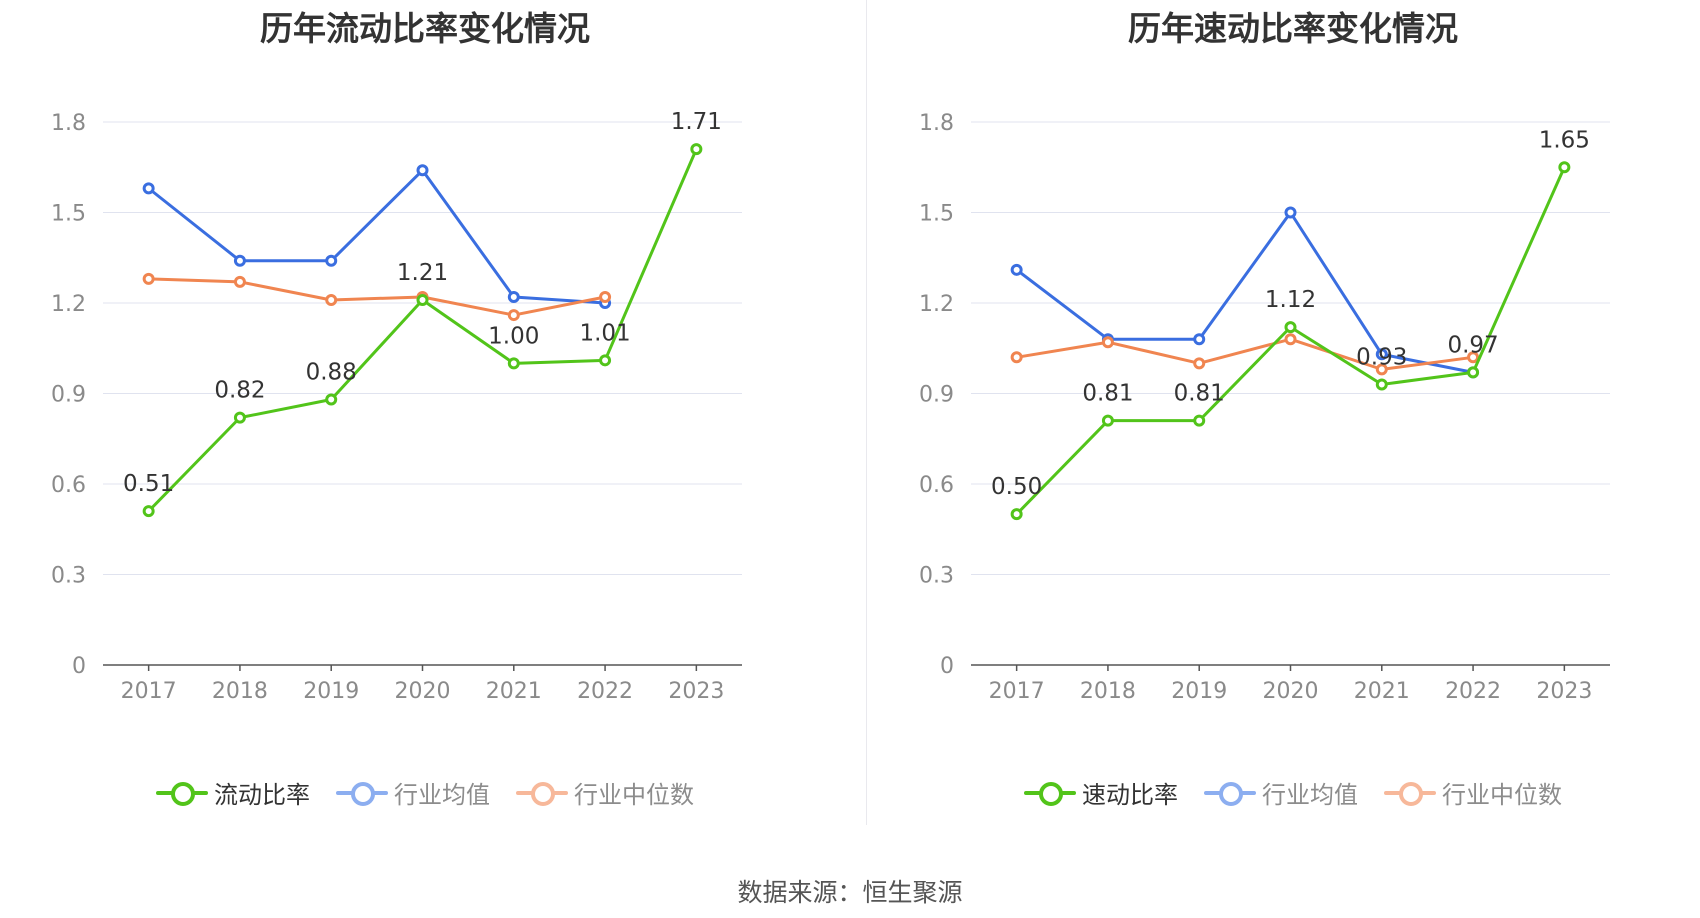 The image size is (1700, 918). What do you see at coordinates (1016, 487) in the screenshot?
I see `data-label: 0.50` at bounding box center [1016, 487].